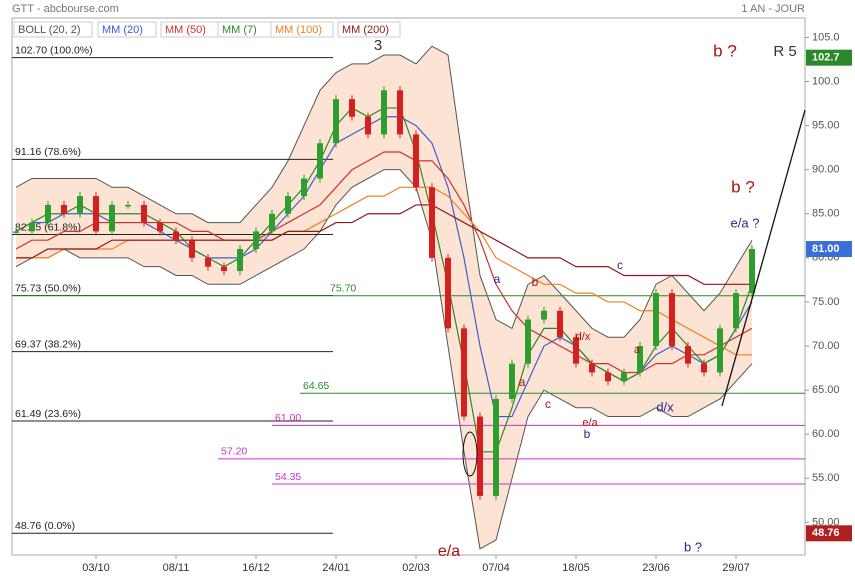  Describe the element at coordinates (234, 452) in the screenshot. I see `level-label: 57.20` at that location.